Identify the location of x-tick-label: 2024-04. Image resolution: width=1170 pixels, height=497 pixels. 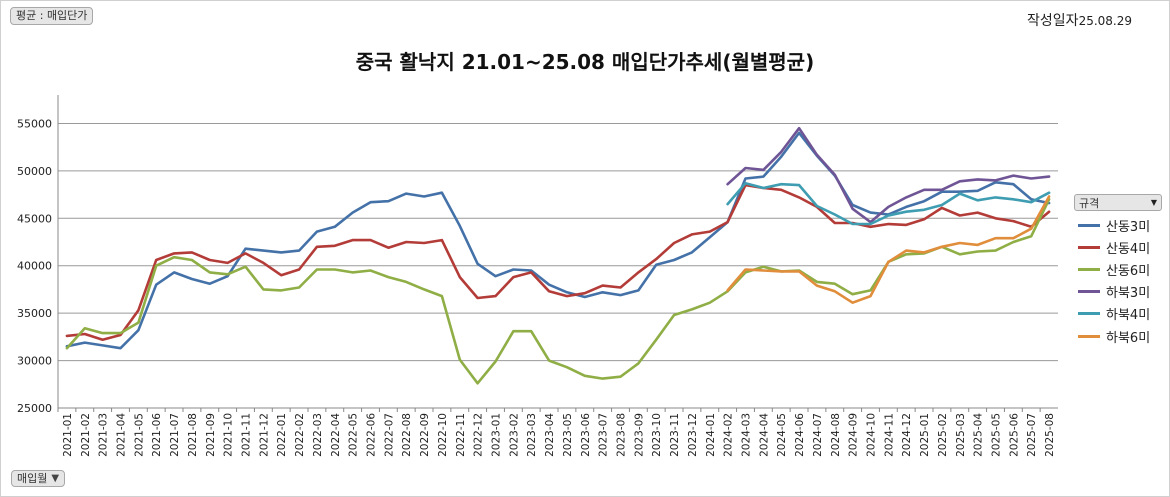
(764, 435).